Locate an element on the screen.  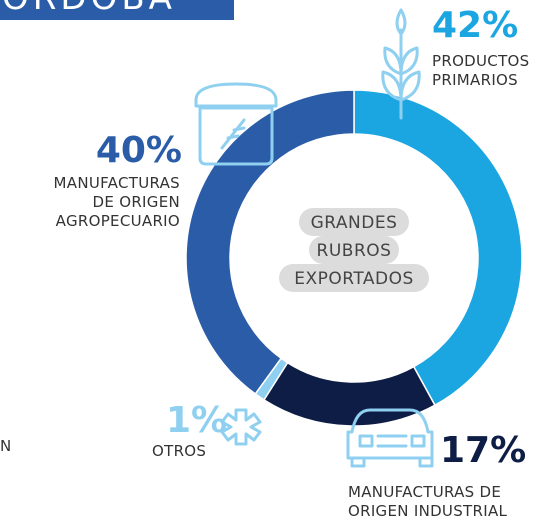
header-title: ÓRDOBA is located at coordinates (117, 10).